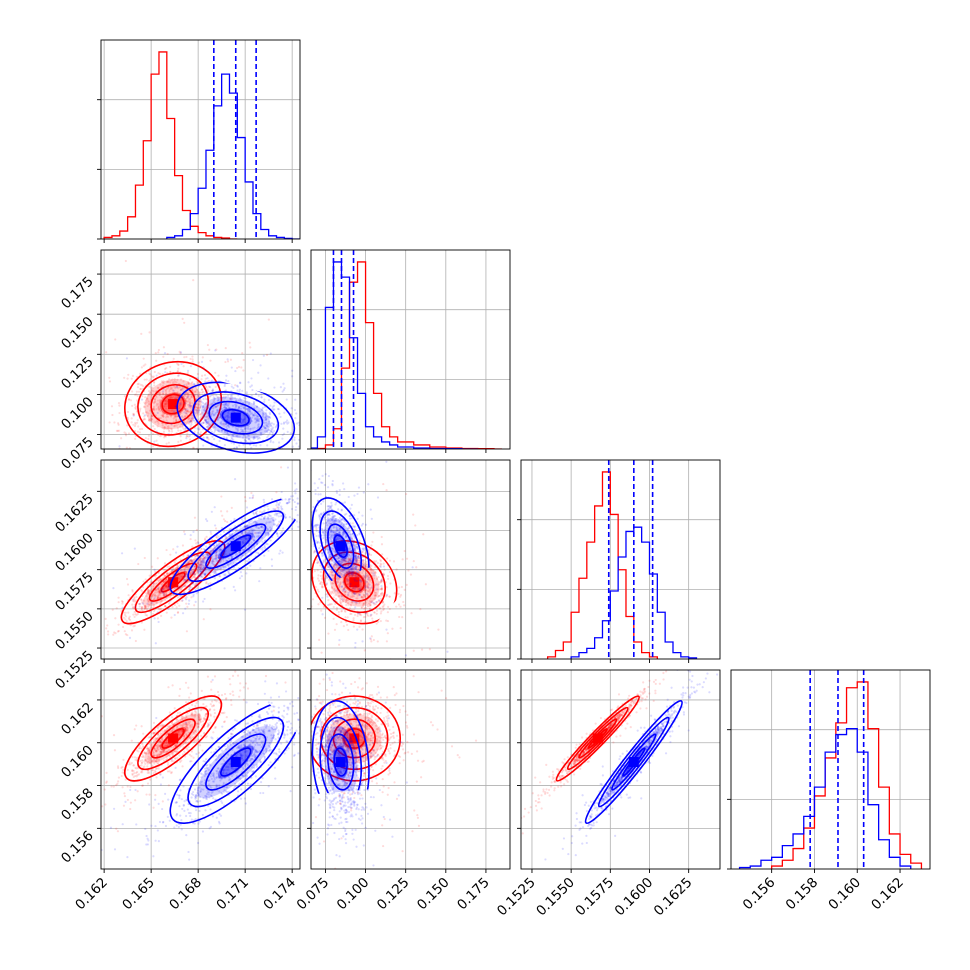 This screenshot has height=970, width=970. Describe the element at coordinates (473, 894) in the screenshot. I see `x-tick-label: 0.175` at that location.